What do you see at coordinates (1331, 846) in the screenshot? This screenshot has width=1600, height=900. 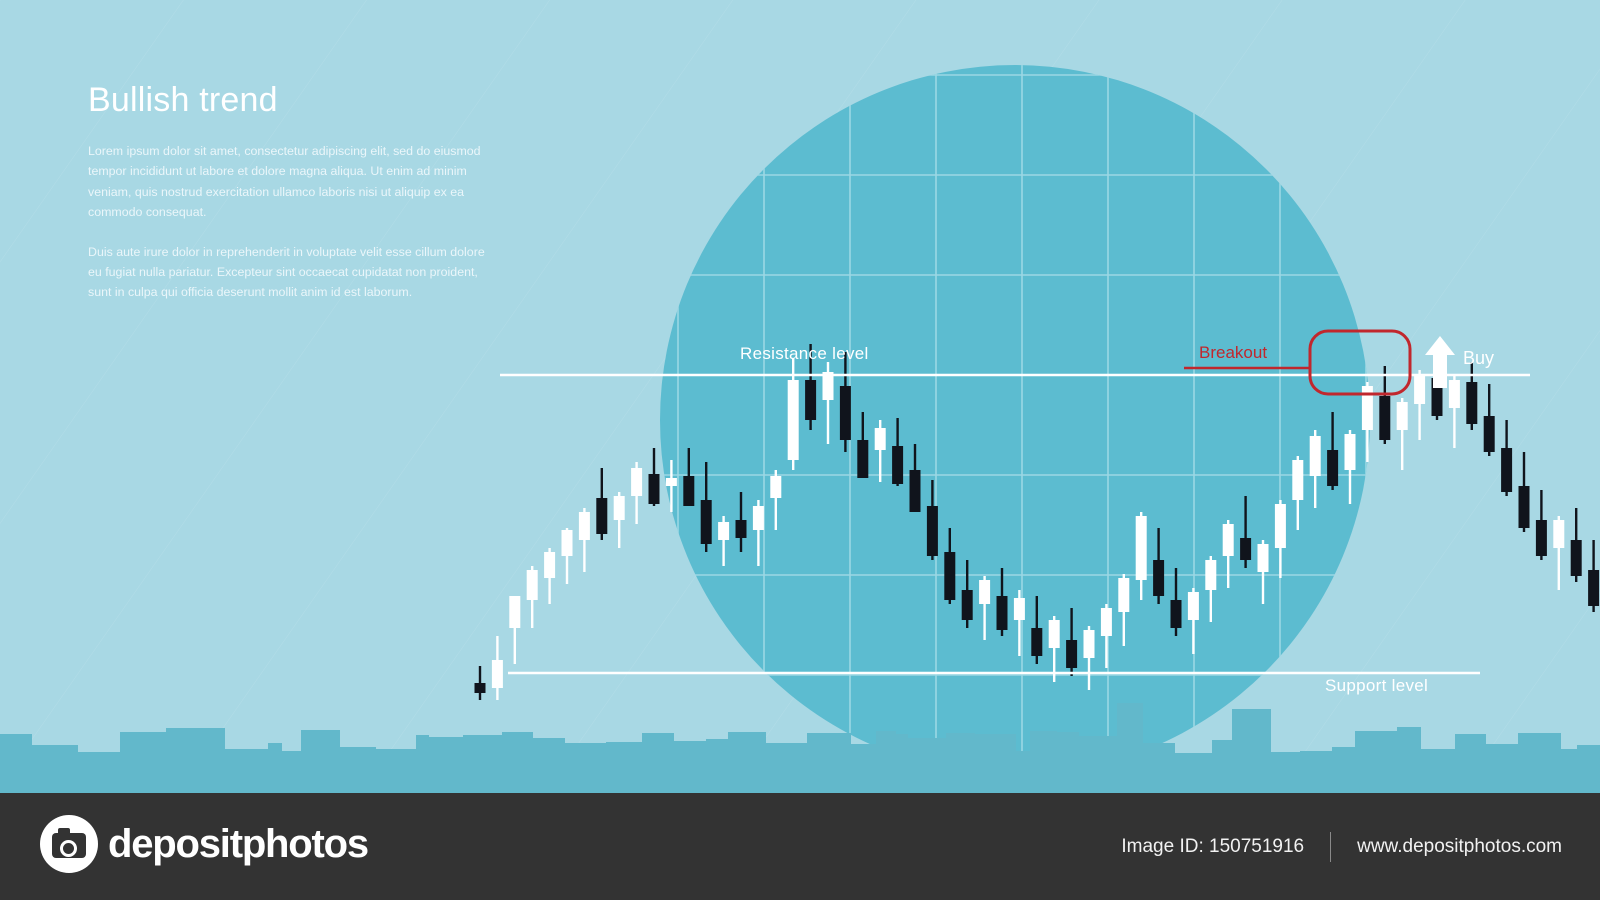 I see `footer-divider` at bounding box center [1331, 846].